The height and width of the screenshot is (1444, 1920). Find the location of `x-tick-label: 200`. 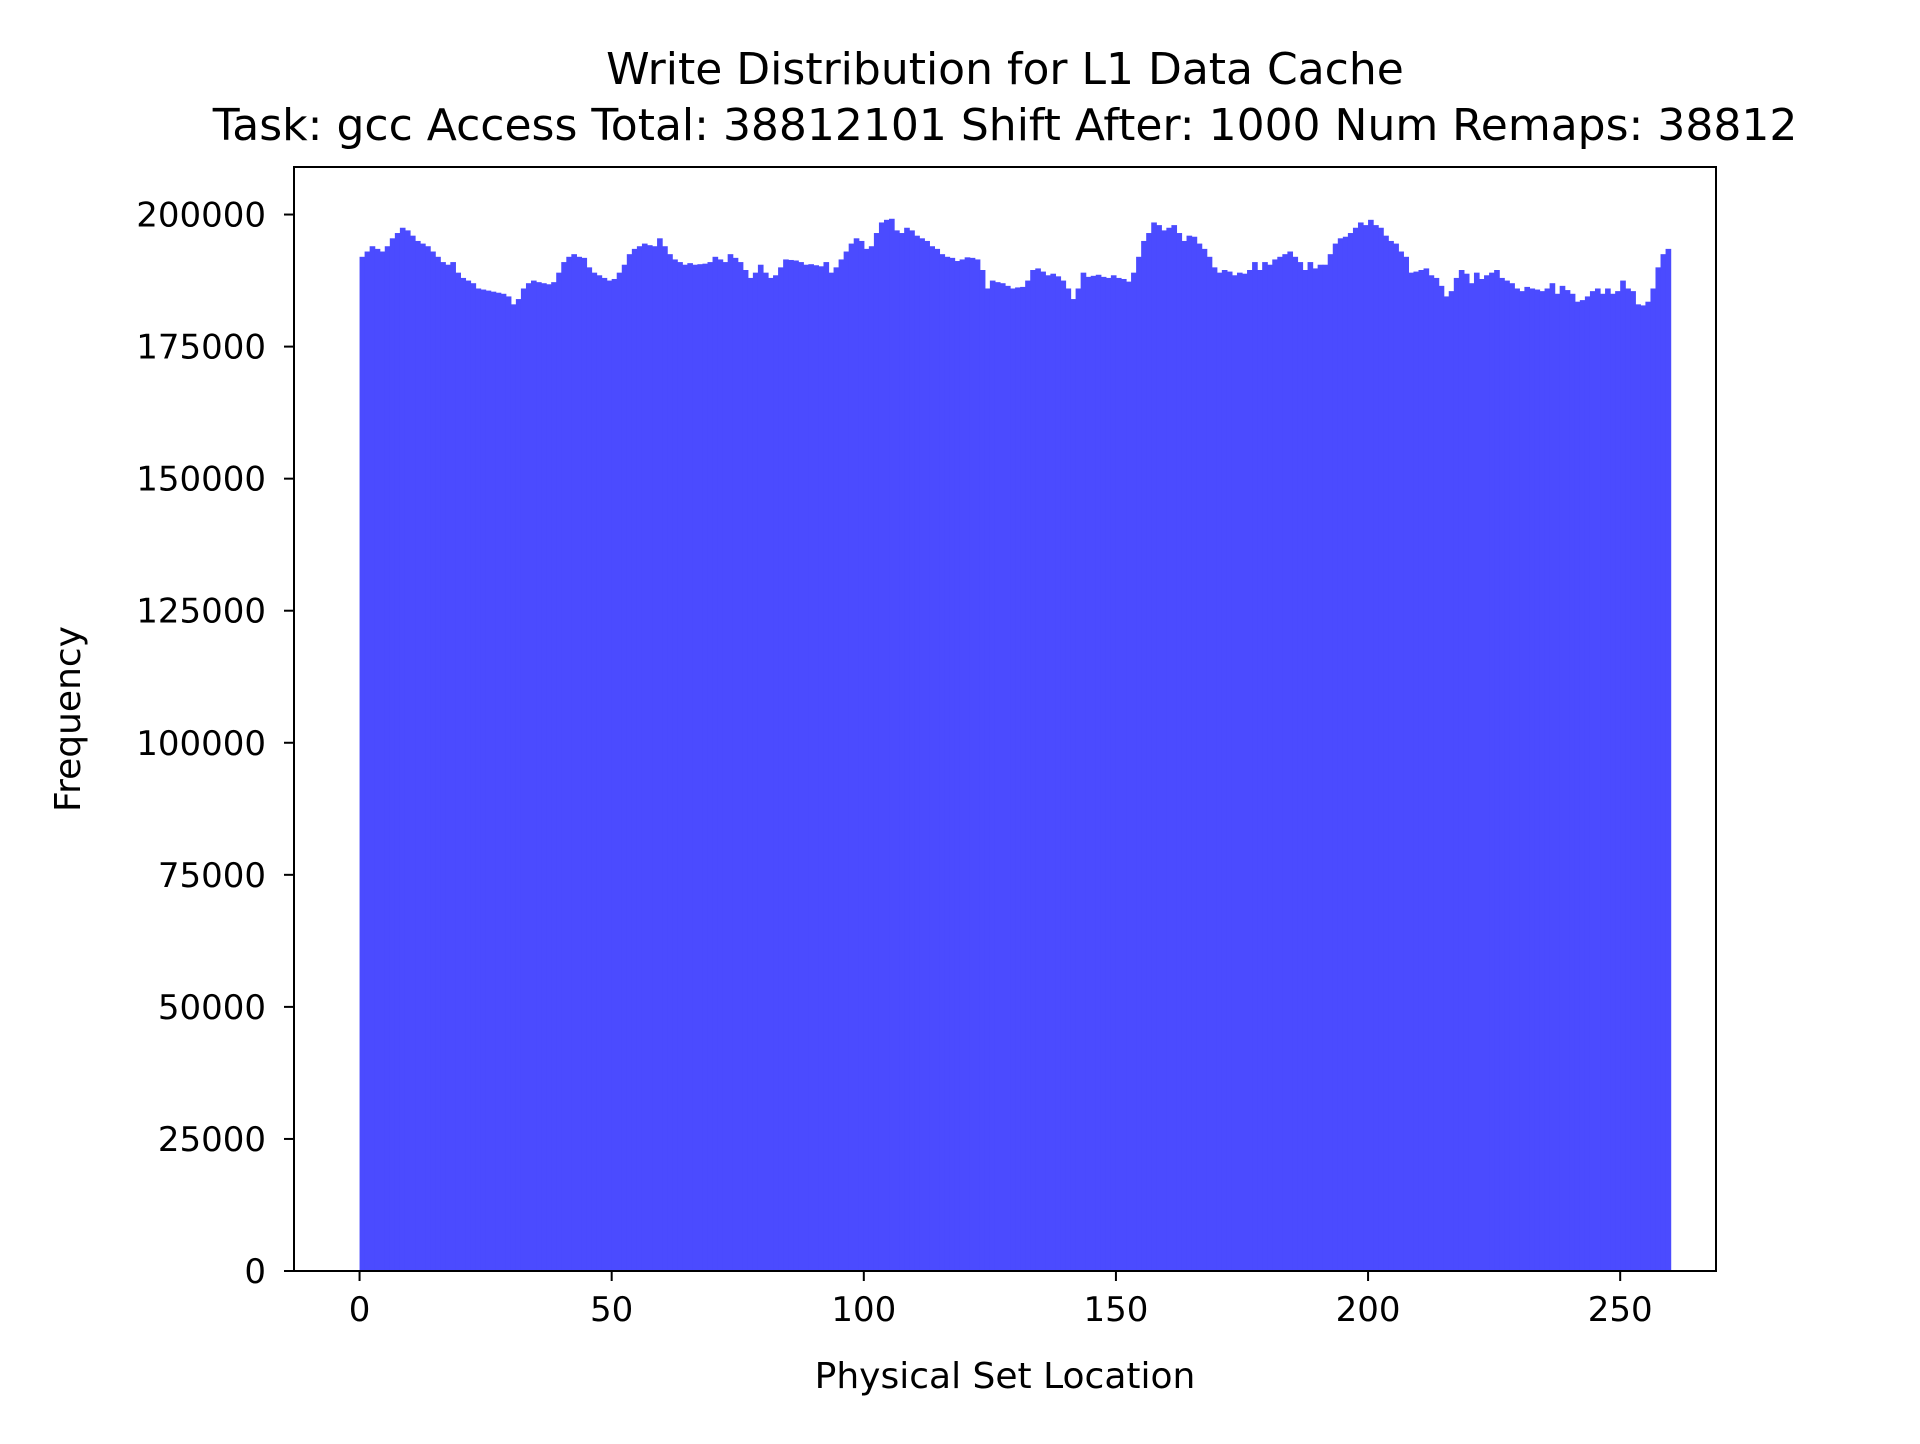

x-tick-label: 200 is located at coordinates (1368, 1310).